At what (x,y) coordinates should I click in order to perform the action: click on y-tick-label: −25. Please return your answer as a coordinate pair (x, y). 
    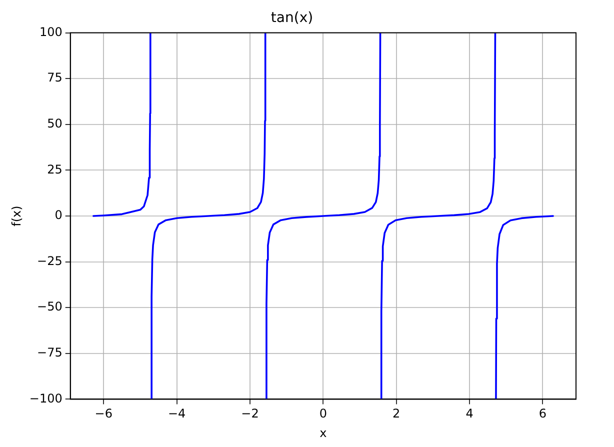
    Looking at the image, I should click on (49, 261).